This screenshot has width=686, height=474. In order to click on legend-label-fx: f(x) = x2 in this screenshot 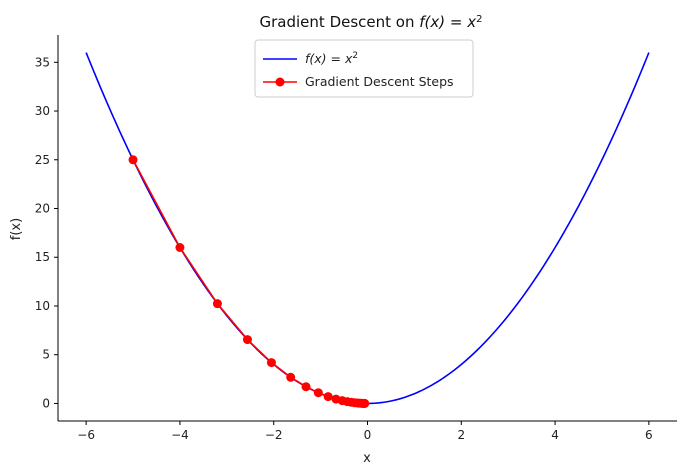, I will do `click(331, 58)`.